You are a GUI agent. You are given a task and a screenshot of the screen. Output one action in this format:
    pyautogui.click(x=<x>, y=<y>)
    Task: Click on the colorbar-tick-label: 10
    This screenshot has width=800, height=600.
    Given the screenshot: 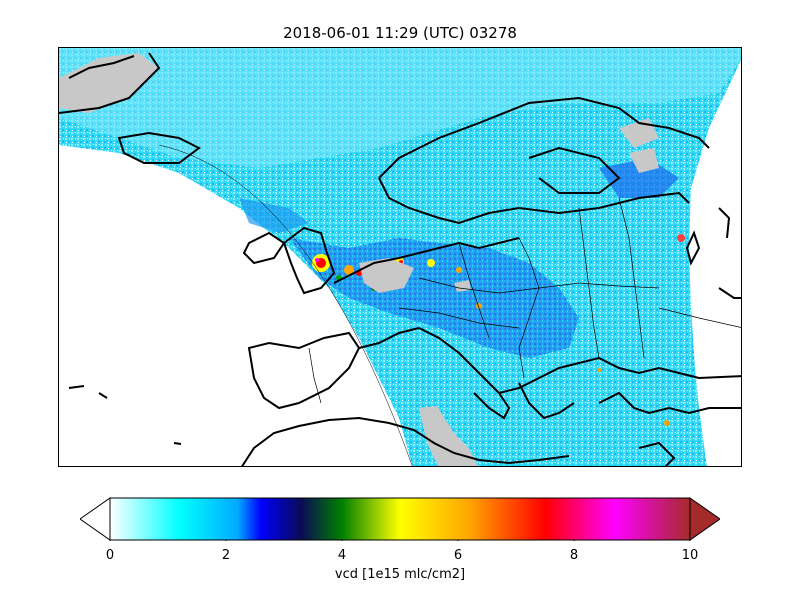 What is the action you would take?
    pyautogui.click(x=690, y=555)
    